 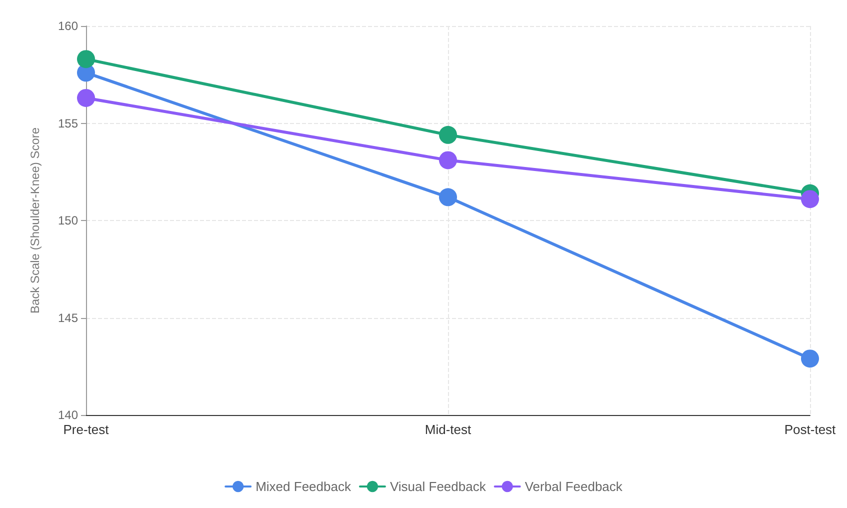 I want to click on y-axis-title: Back Scale (Shoulder-Knee) Score, so click(x=35, y=220).